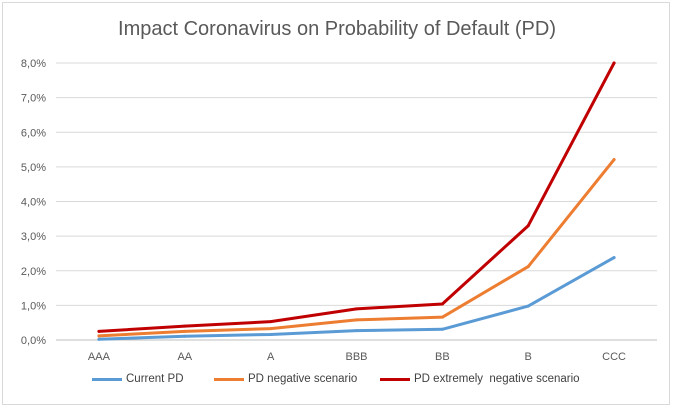  Describe the element at coordinates (33, 272) in the screenshot. I see `y-tick-label: 2,0%` at that location.